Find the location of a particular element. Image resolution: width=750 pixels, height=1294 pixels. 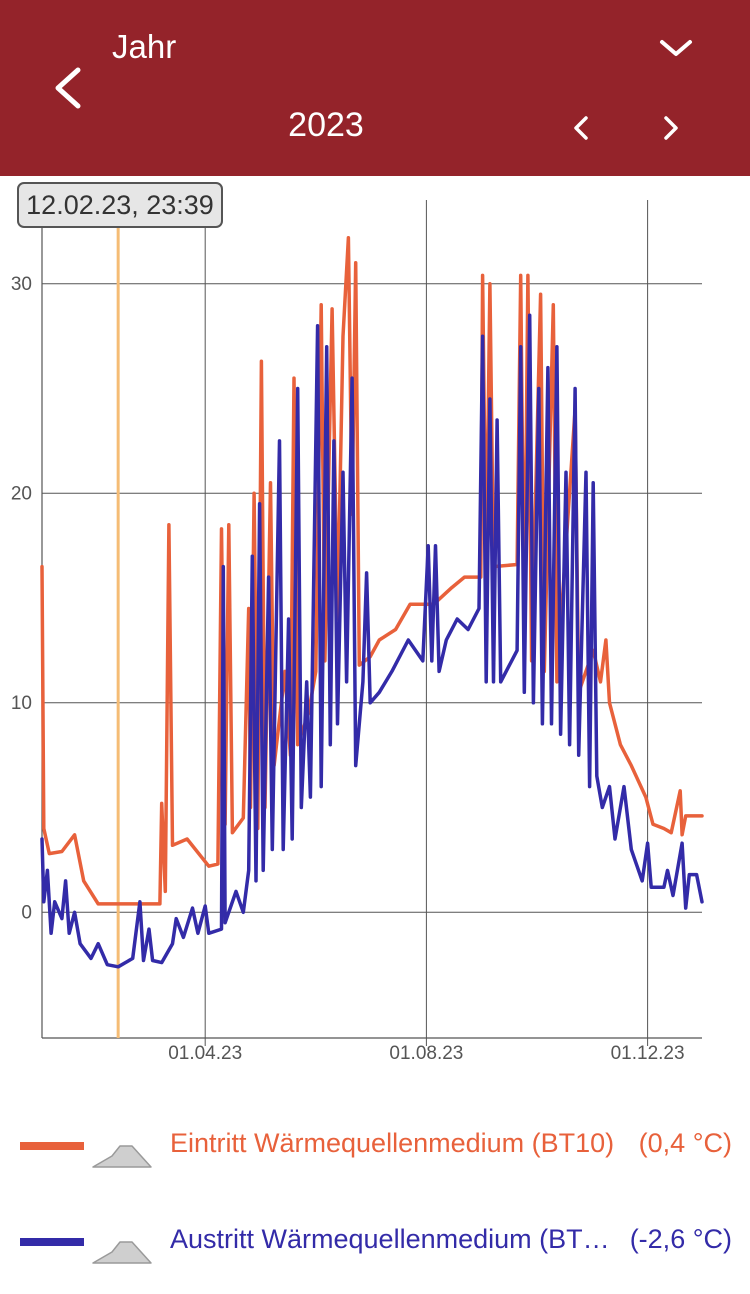

y-tick-label: 20 is located at coordinates (21, 493).